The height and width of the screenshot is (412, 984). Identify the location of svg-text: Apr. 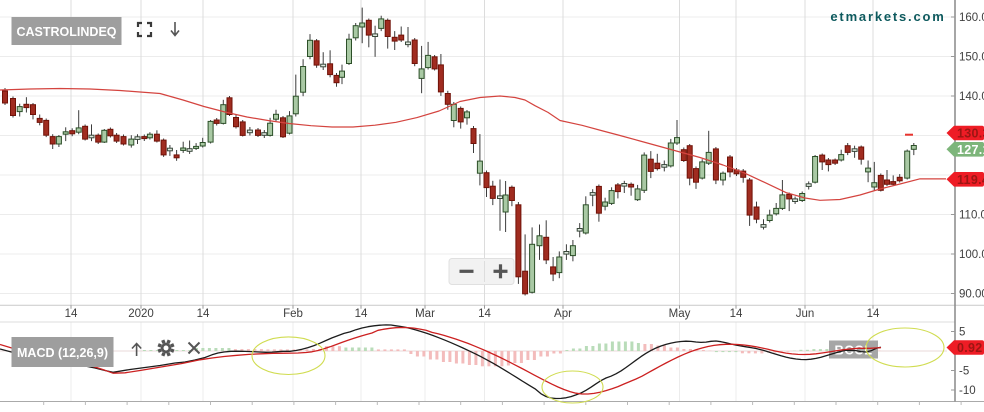
(563, 314).